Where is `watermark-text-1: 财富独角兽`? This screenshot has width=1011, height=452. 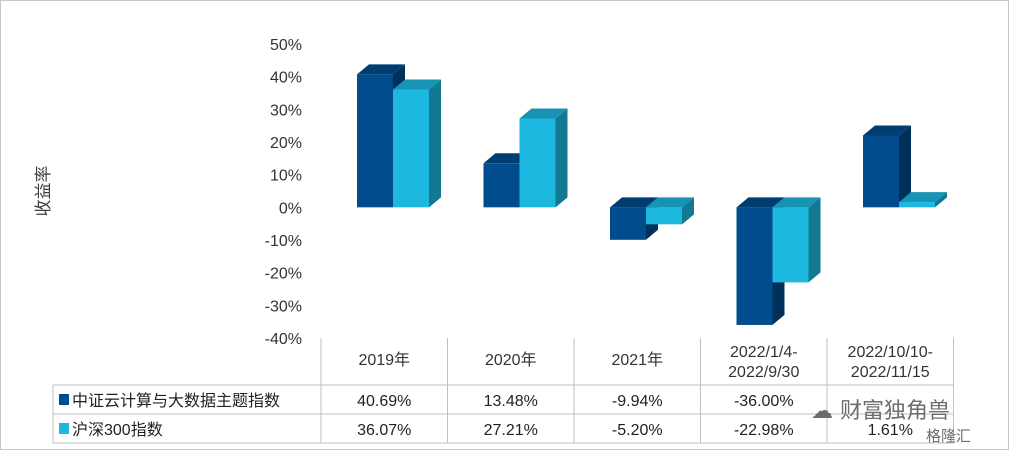
watermark-text-1: 财富独角兽 is located at coordinates (895, 411).